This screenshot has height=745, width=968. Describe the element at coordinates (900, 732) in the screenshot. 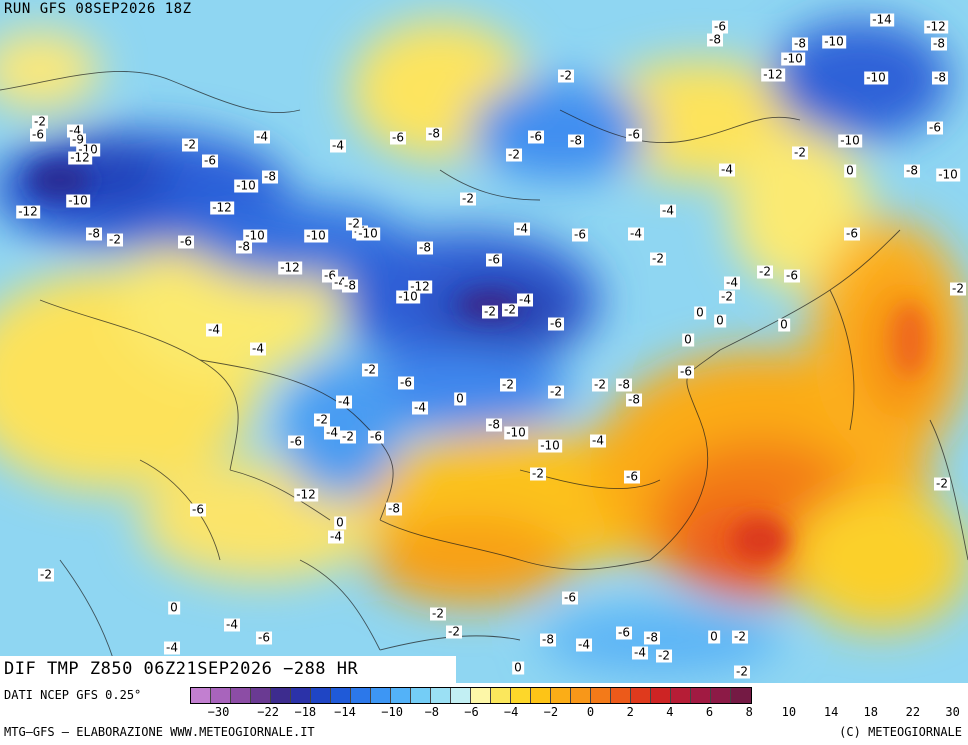

I see `credit-right: (C) METEOGIORNALE` at that location.